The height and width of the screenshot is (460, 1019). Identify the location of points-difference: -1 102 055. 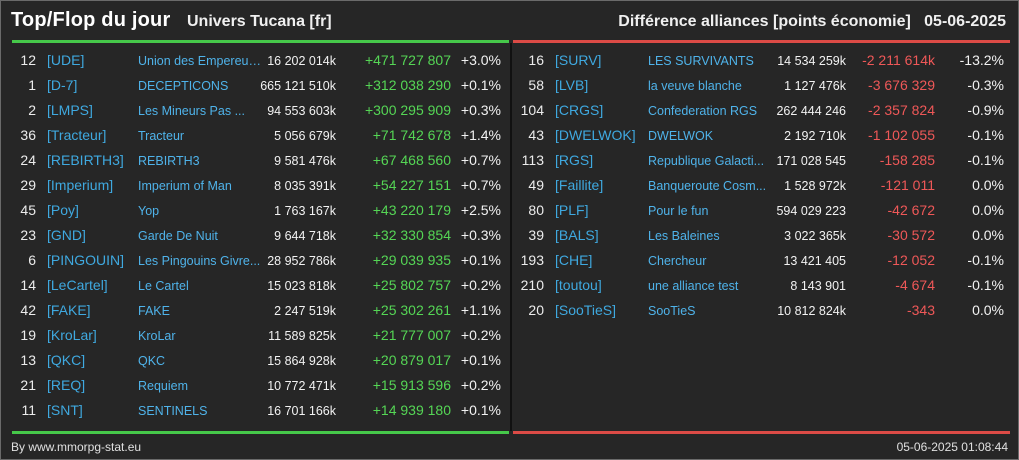
(901, 135).